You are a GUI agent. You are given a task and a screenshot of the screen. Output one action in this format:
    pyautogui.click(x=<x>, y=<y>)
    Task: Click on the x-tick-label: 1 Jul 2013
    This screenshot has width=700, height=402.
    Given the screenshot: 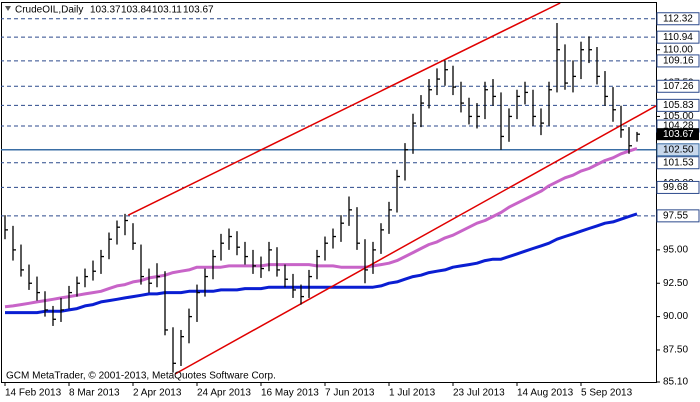 What is the action you would take?
    pyautogui.click(x=412, y=393)
    